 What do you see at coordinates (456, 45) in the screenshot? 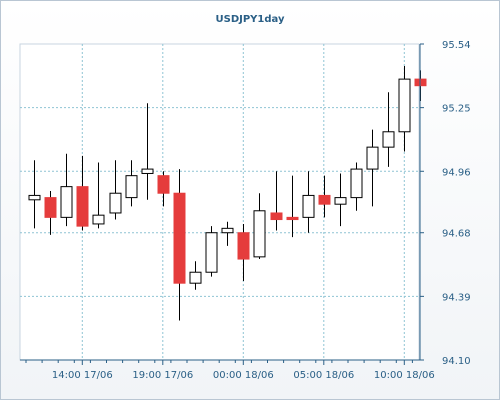
I see `y-tick-label: 95.54` at bounding box center [456, 45].